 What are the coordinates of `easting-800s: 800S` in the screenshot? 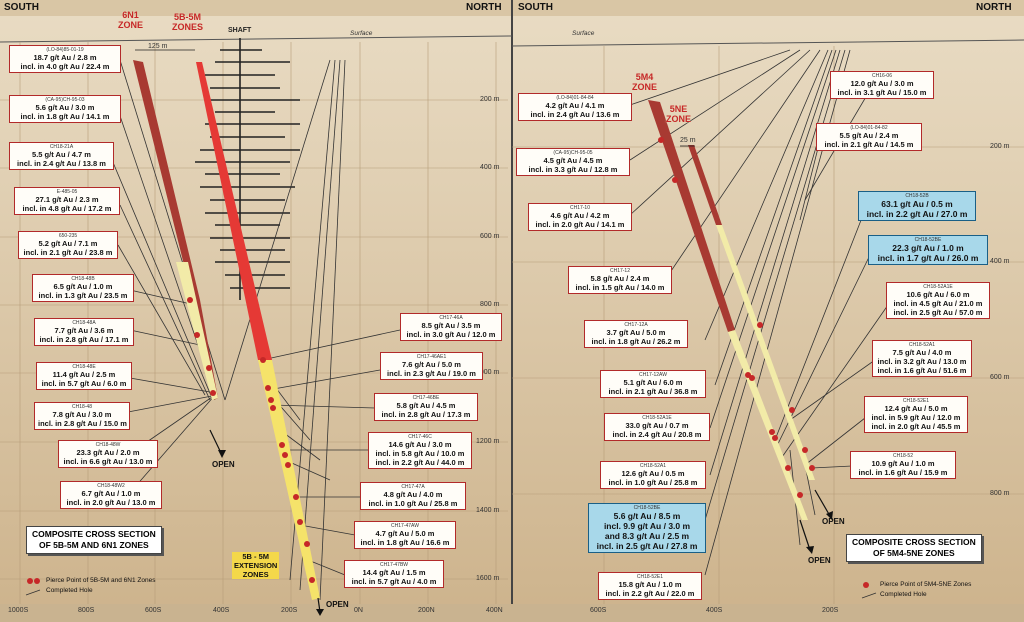 It's located at (86, 610).